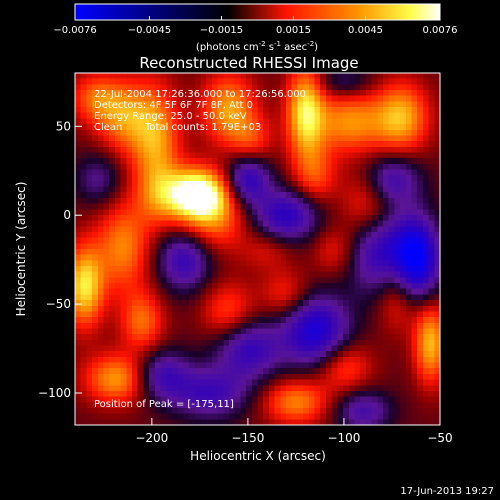  What do you see at coordinates (60, 259) in the screenshot?
I see `y-axis-ticks: 50 0 −50 −100` at bounding box center [60, 259].